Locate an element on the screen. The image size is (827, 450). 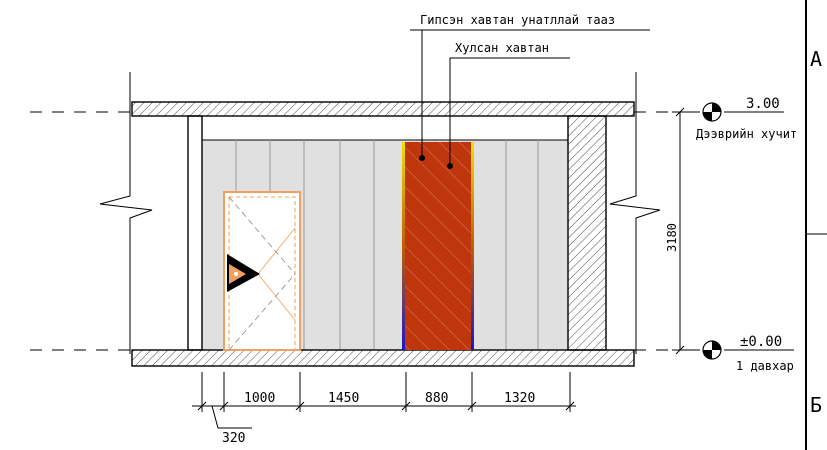
leader-lines is located at coordinates (530, 99).